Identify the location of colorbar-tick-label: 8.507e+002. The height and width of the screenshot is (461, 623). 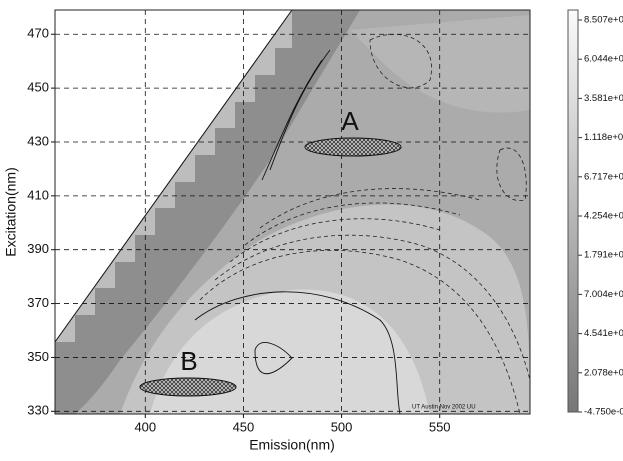
(603, 20).